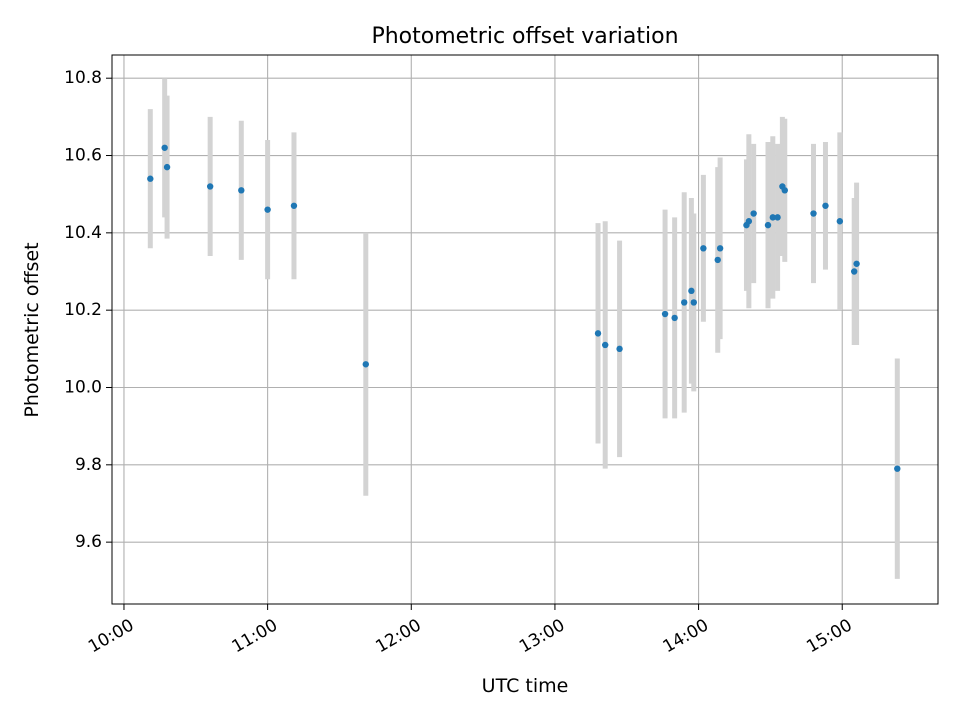 Image resolution: width=960 pixels, height=720 pixels. Describe the element at coordinates (524, 36) in the screenshot. I see `chart-title: Photometric offset variation` at that location.